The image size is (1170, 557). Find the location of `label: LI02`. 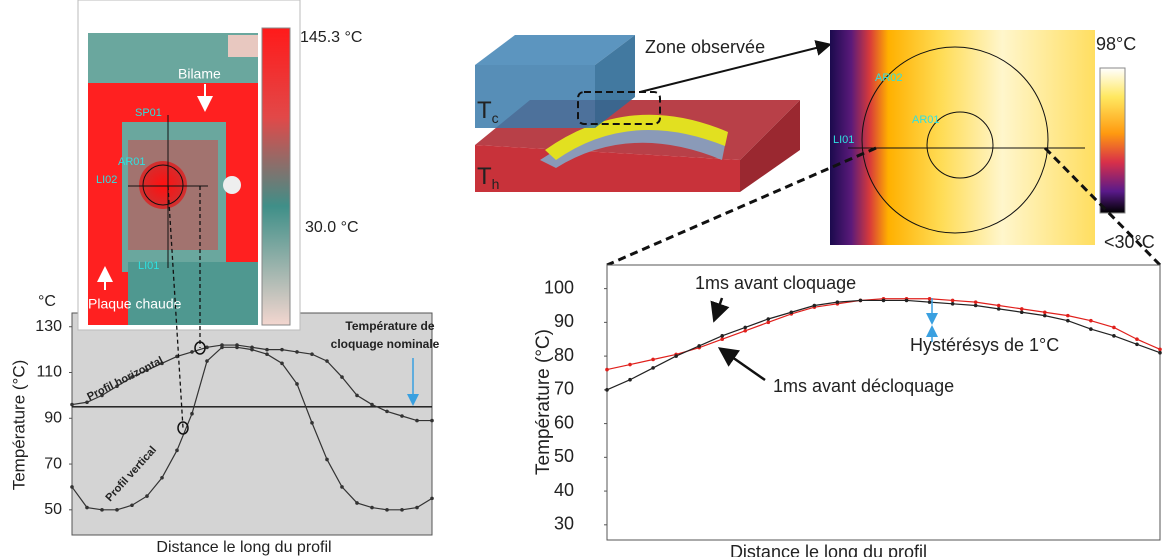

label: LI02 is located at coordinates (106, 180).